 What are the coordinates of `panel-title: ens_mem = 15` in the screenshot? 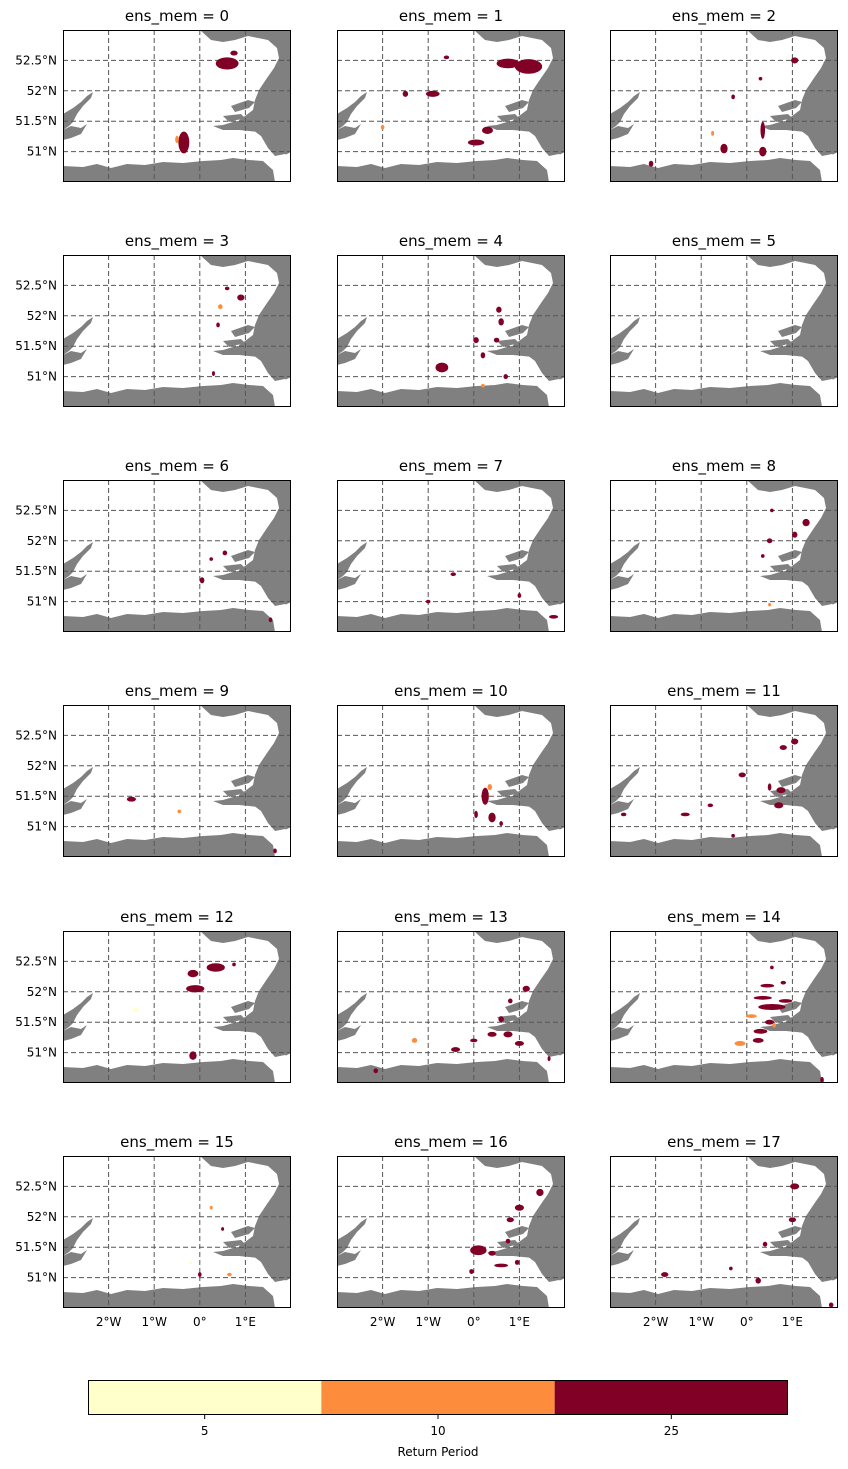 It's located at (177, 1142).